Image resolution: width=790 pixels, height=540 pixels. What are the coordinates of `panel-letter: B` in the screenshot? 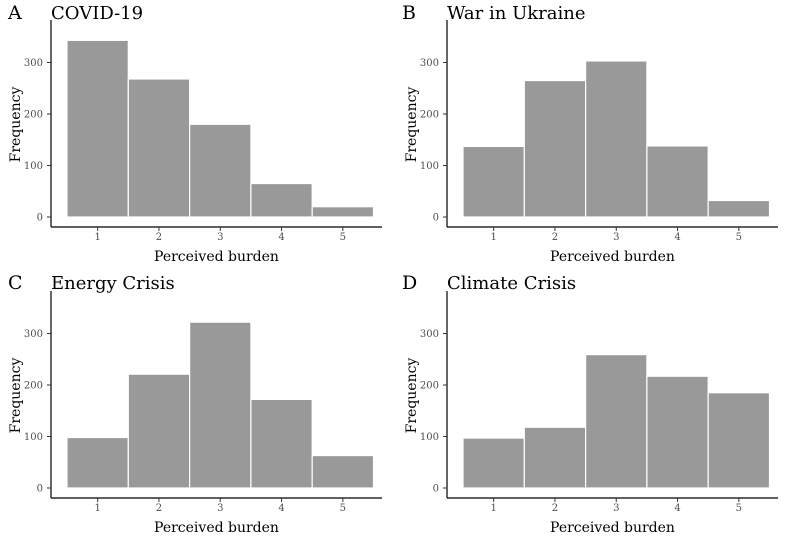 It's located at (409, 13).